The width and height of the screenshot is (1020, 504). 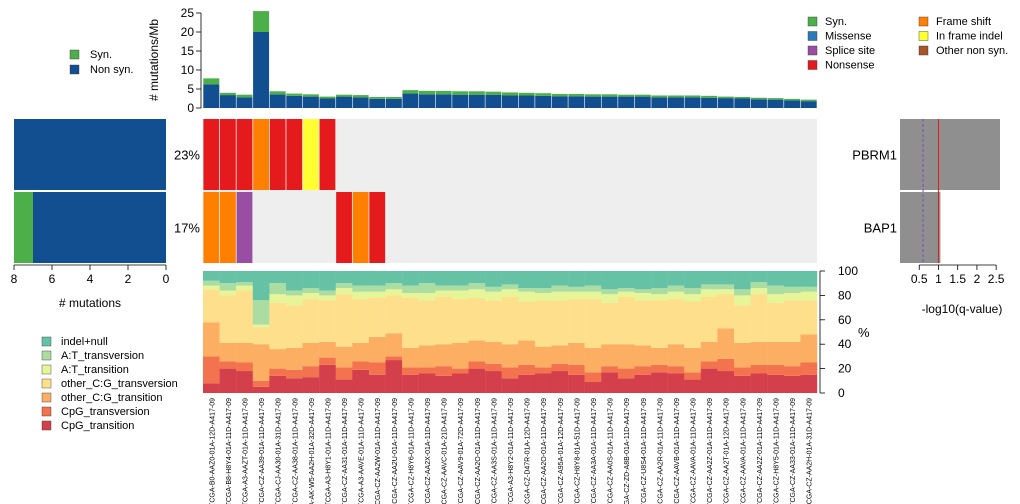 What do you see at coordinates (950, 154) in the screenshot?
I see `qvalue-bar` at bounding box center [950, 154].